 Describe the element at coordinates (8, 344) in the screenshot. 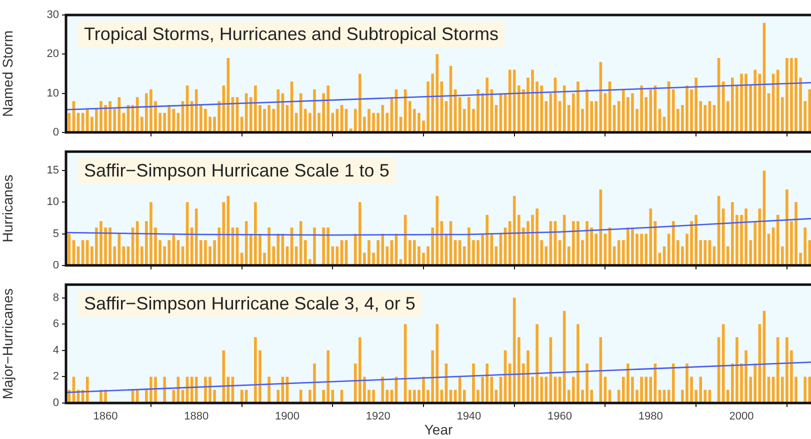

I see `y-axis-title: Major−Hurricanes` at that location.